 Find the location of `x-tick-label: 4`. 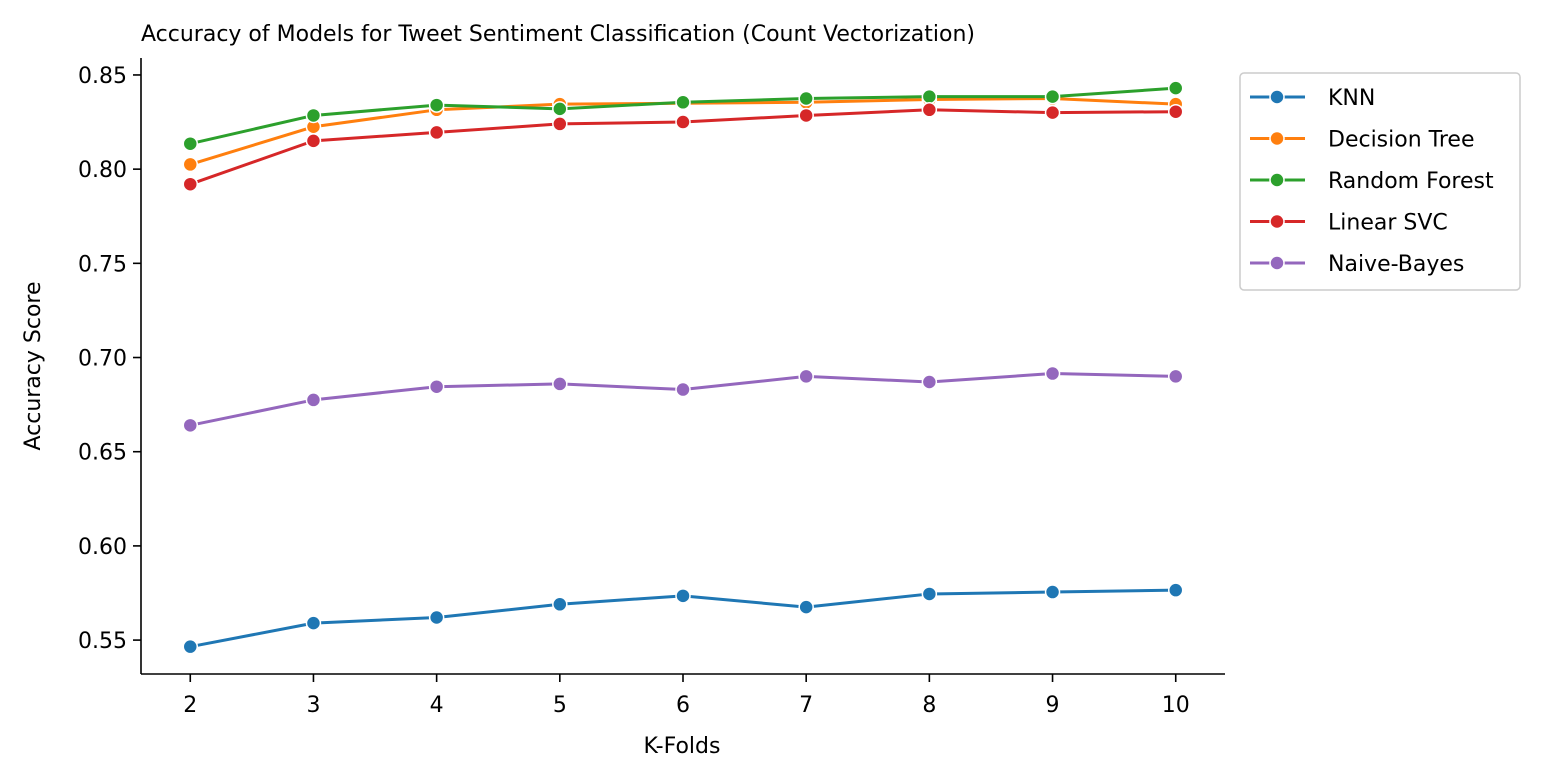

x-tick-label: 4 is located at coordinates (437, 705).